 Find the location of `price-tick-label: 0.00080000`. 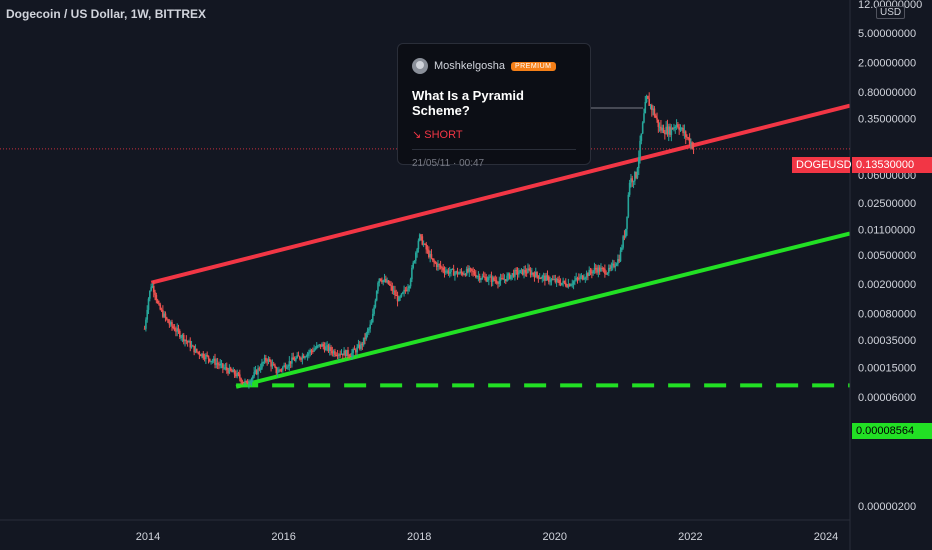

price-tick-label: 0.00080000 is located at coordinates (887, 315).